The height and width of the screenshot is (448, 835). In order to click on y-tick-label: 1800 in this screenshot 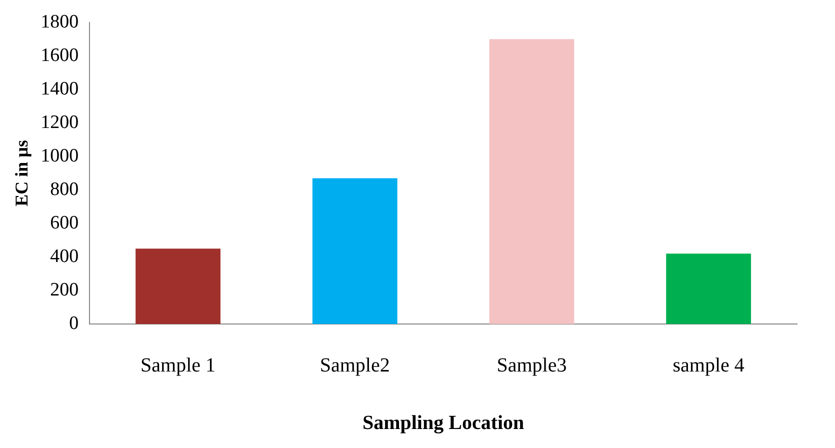, I will do `click(59, 21)`.